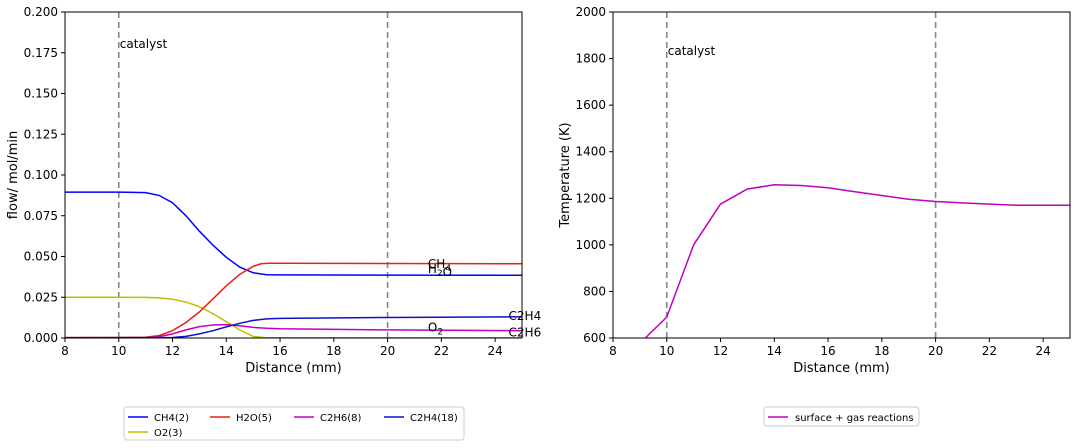 This screenshot has width=1080, height=448. What do you see at coordinates (41, 53) in the screenshot?
I see `y-tick-label: 0.175` at bounding box center [41, 53].